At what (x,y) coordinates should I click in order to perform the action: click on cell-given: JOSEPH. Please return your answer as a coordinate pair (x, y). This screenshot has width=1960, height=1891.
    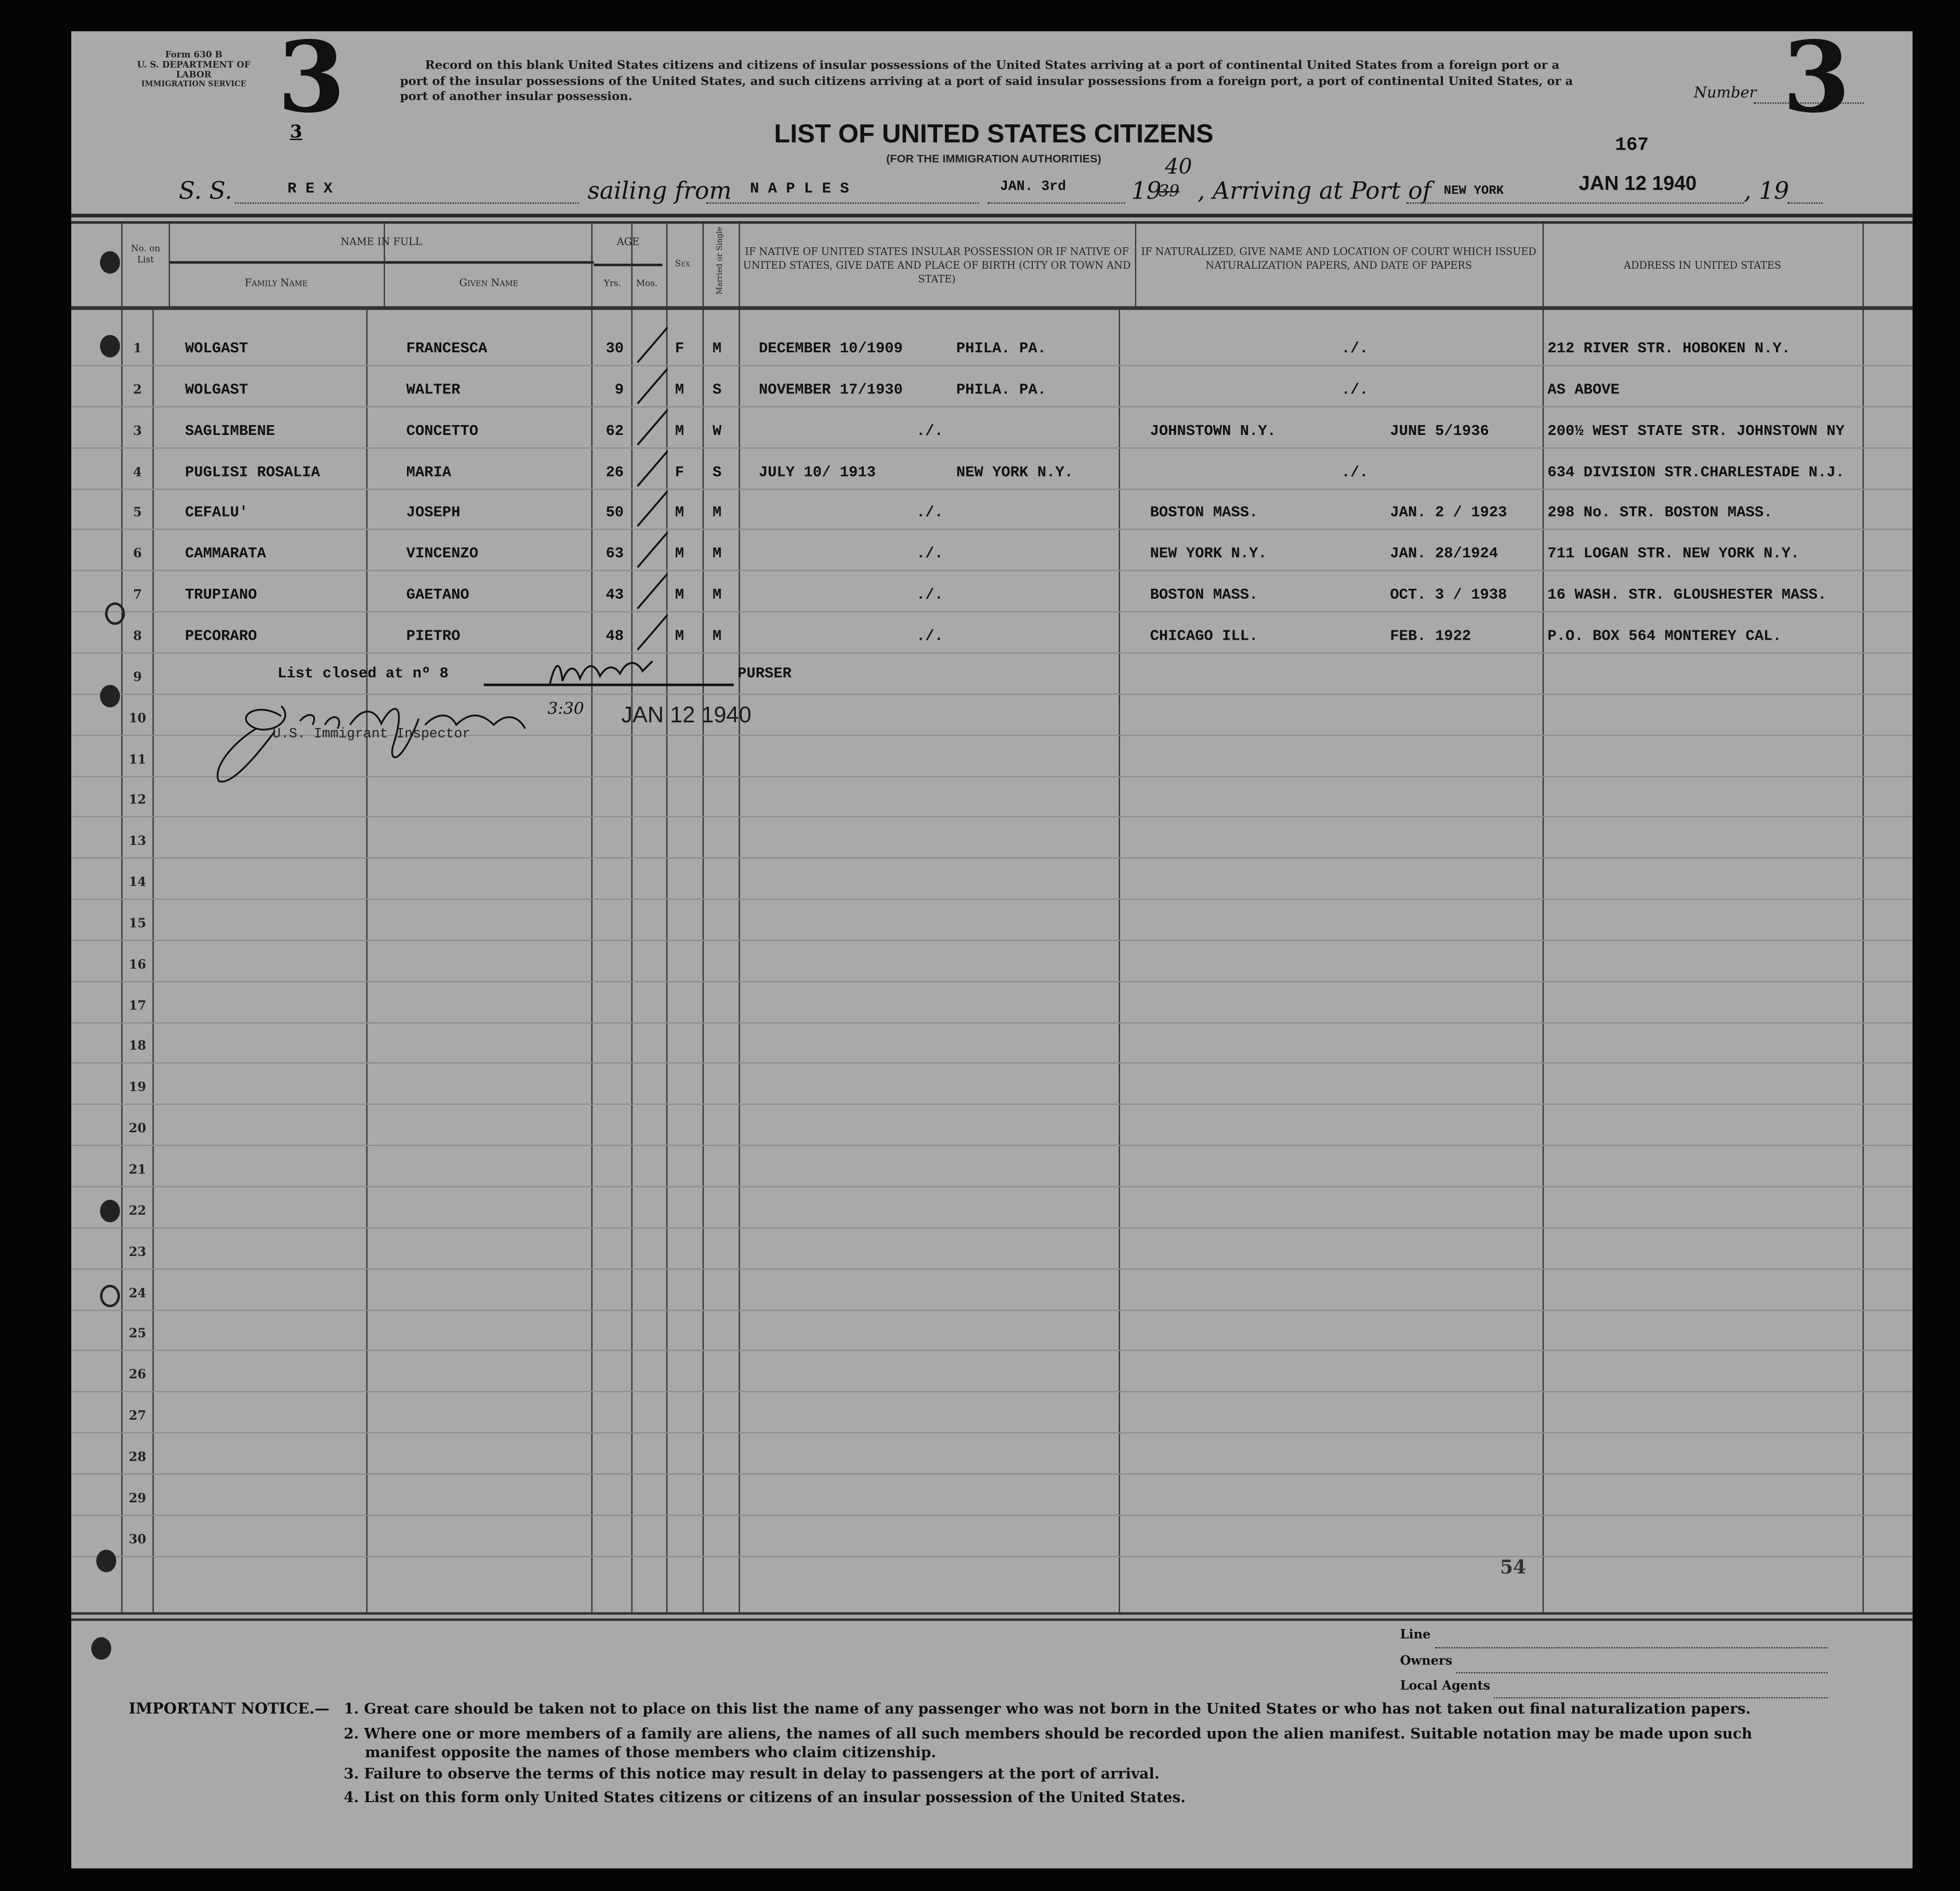
    Looking at the image, I should click on (433, 513).